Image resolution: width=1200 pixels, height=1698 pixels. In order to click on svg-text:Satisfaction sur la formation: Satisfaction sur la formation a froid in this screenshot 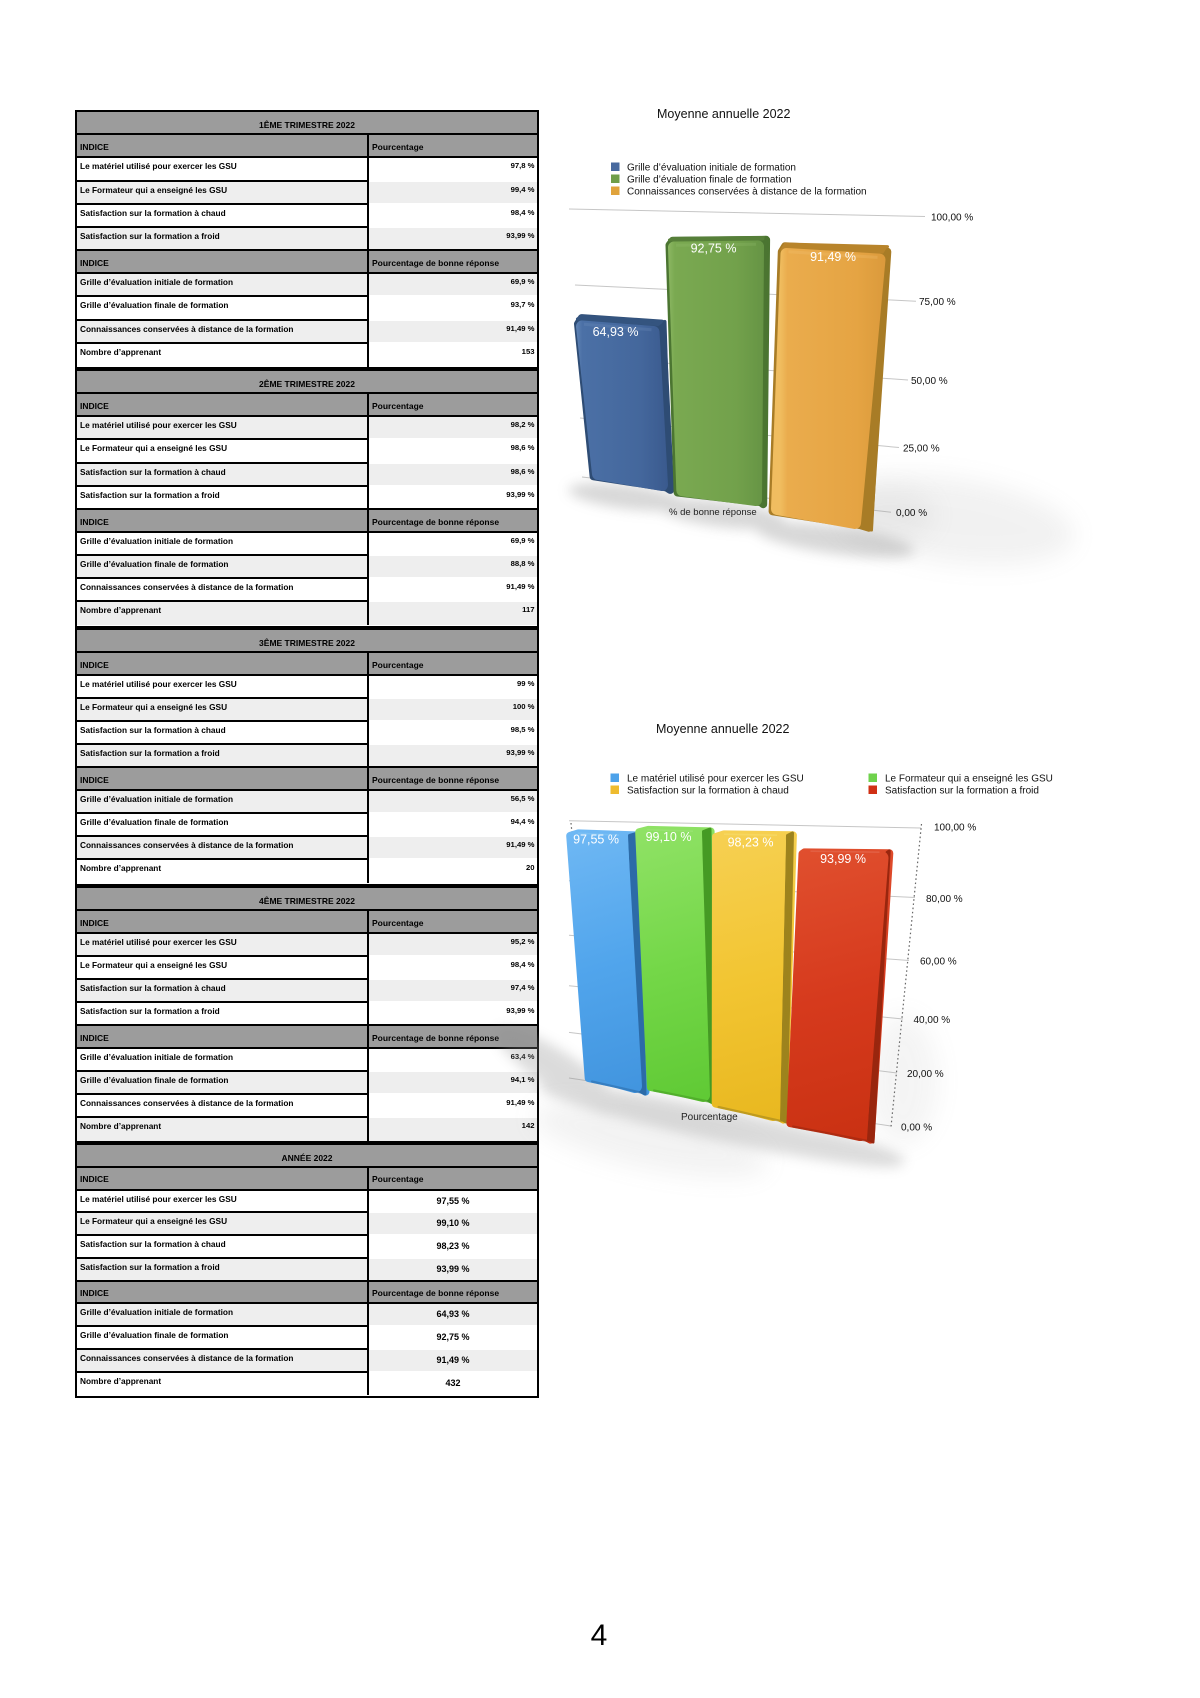, I will do `click(962, 791)`.